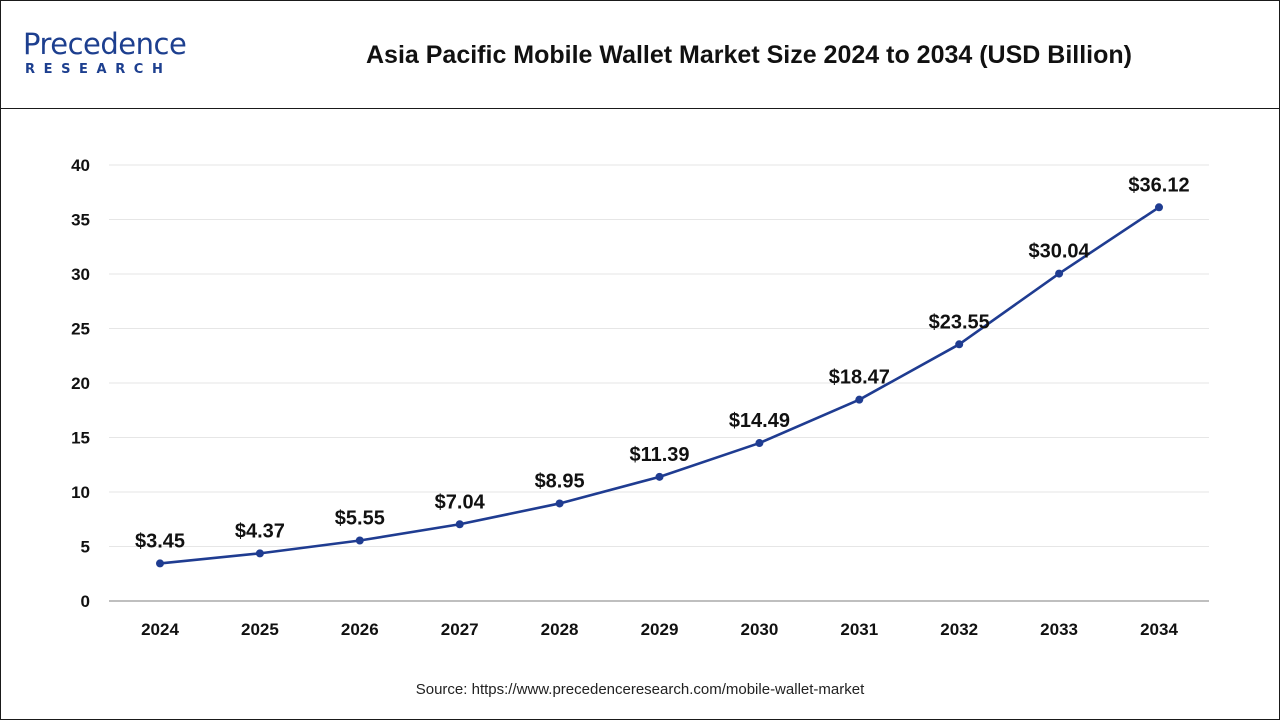 Image resolution: width=1280 pixels, height=720 pixels. What do you see at coordinates (80, 274) in the screenshot?
I see `y-tick-label: 30` at bounding box center [80, 274].